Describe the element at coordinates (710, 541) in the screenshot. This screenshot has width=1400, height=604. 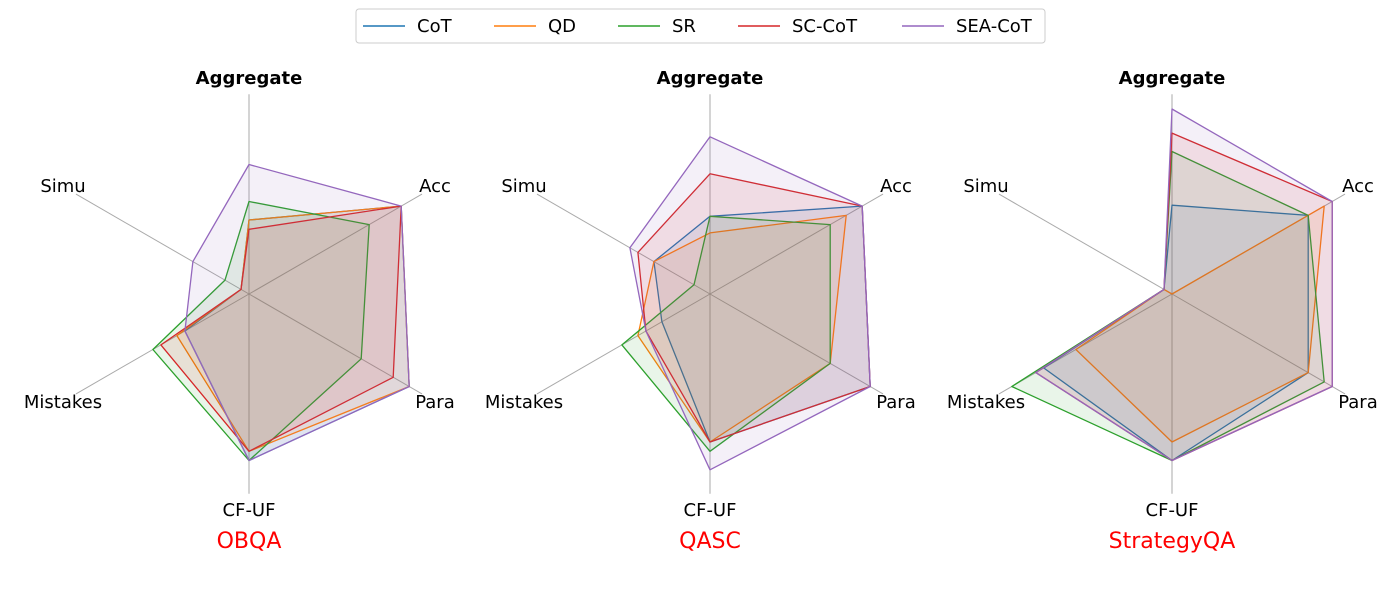
I see `panel-title-qasc: QASC` at that location.